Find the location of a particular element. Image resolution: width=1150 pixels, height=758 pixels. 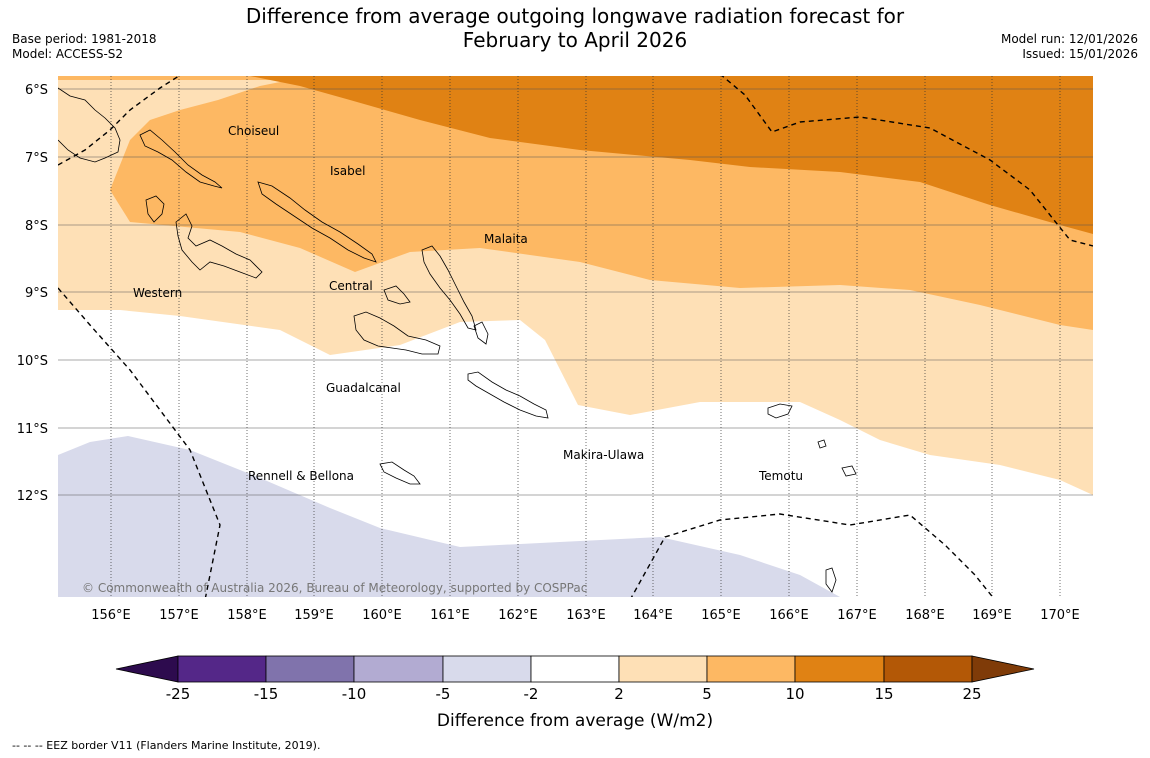

tikopia-coast is located at coordinates (831, 580).